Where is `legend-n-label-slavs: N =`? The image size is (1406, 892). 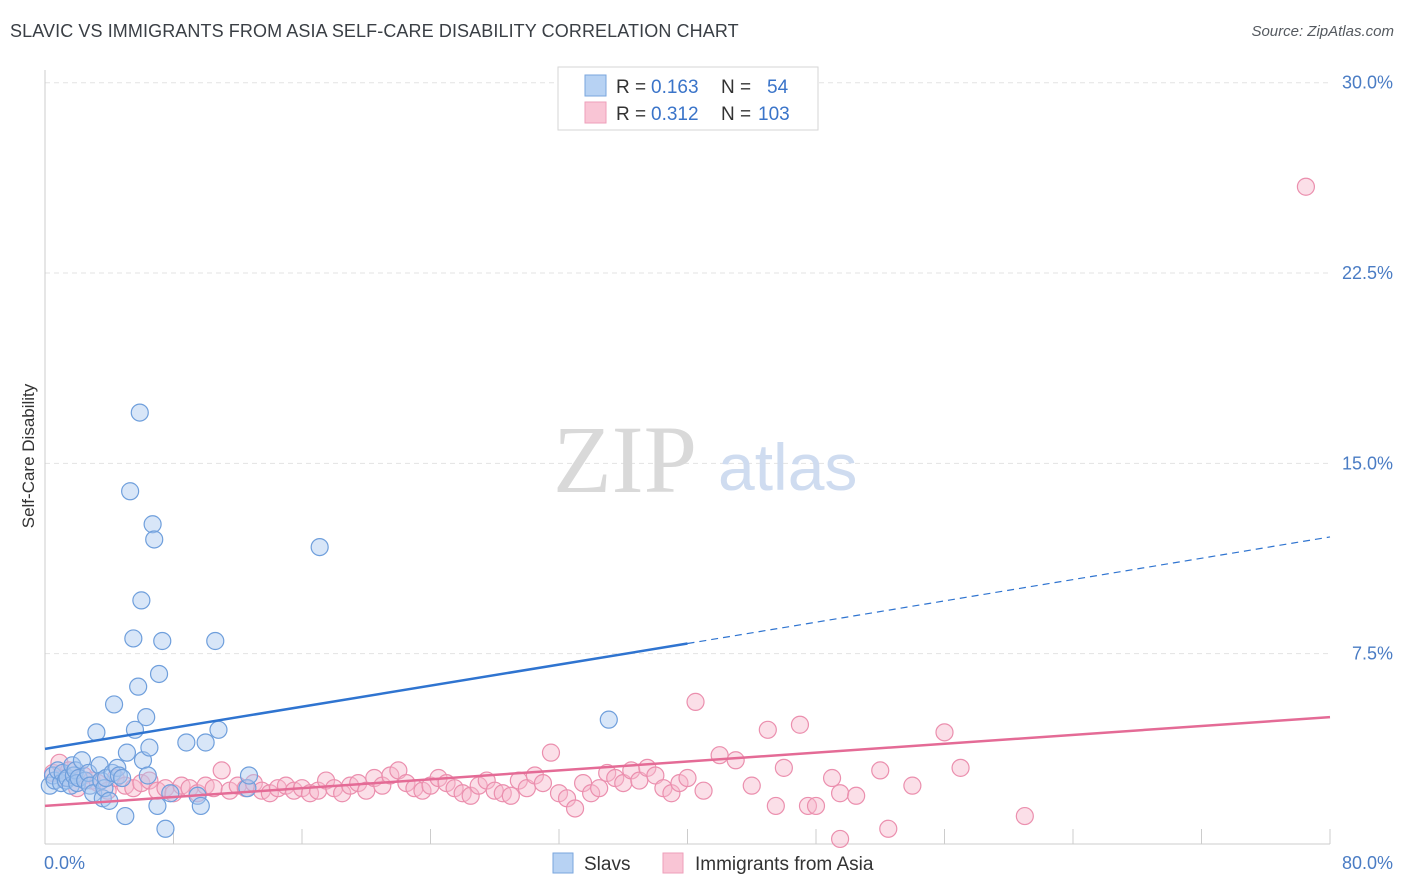
legend-n-label-slavs: N = is located at coordinates (736, 87).